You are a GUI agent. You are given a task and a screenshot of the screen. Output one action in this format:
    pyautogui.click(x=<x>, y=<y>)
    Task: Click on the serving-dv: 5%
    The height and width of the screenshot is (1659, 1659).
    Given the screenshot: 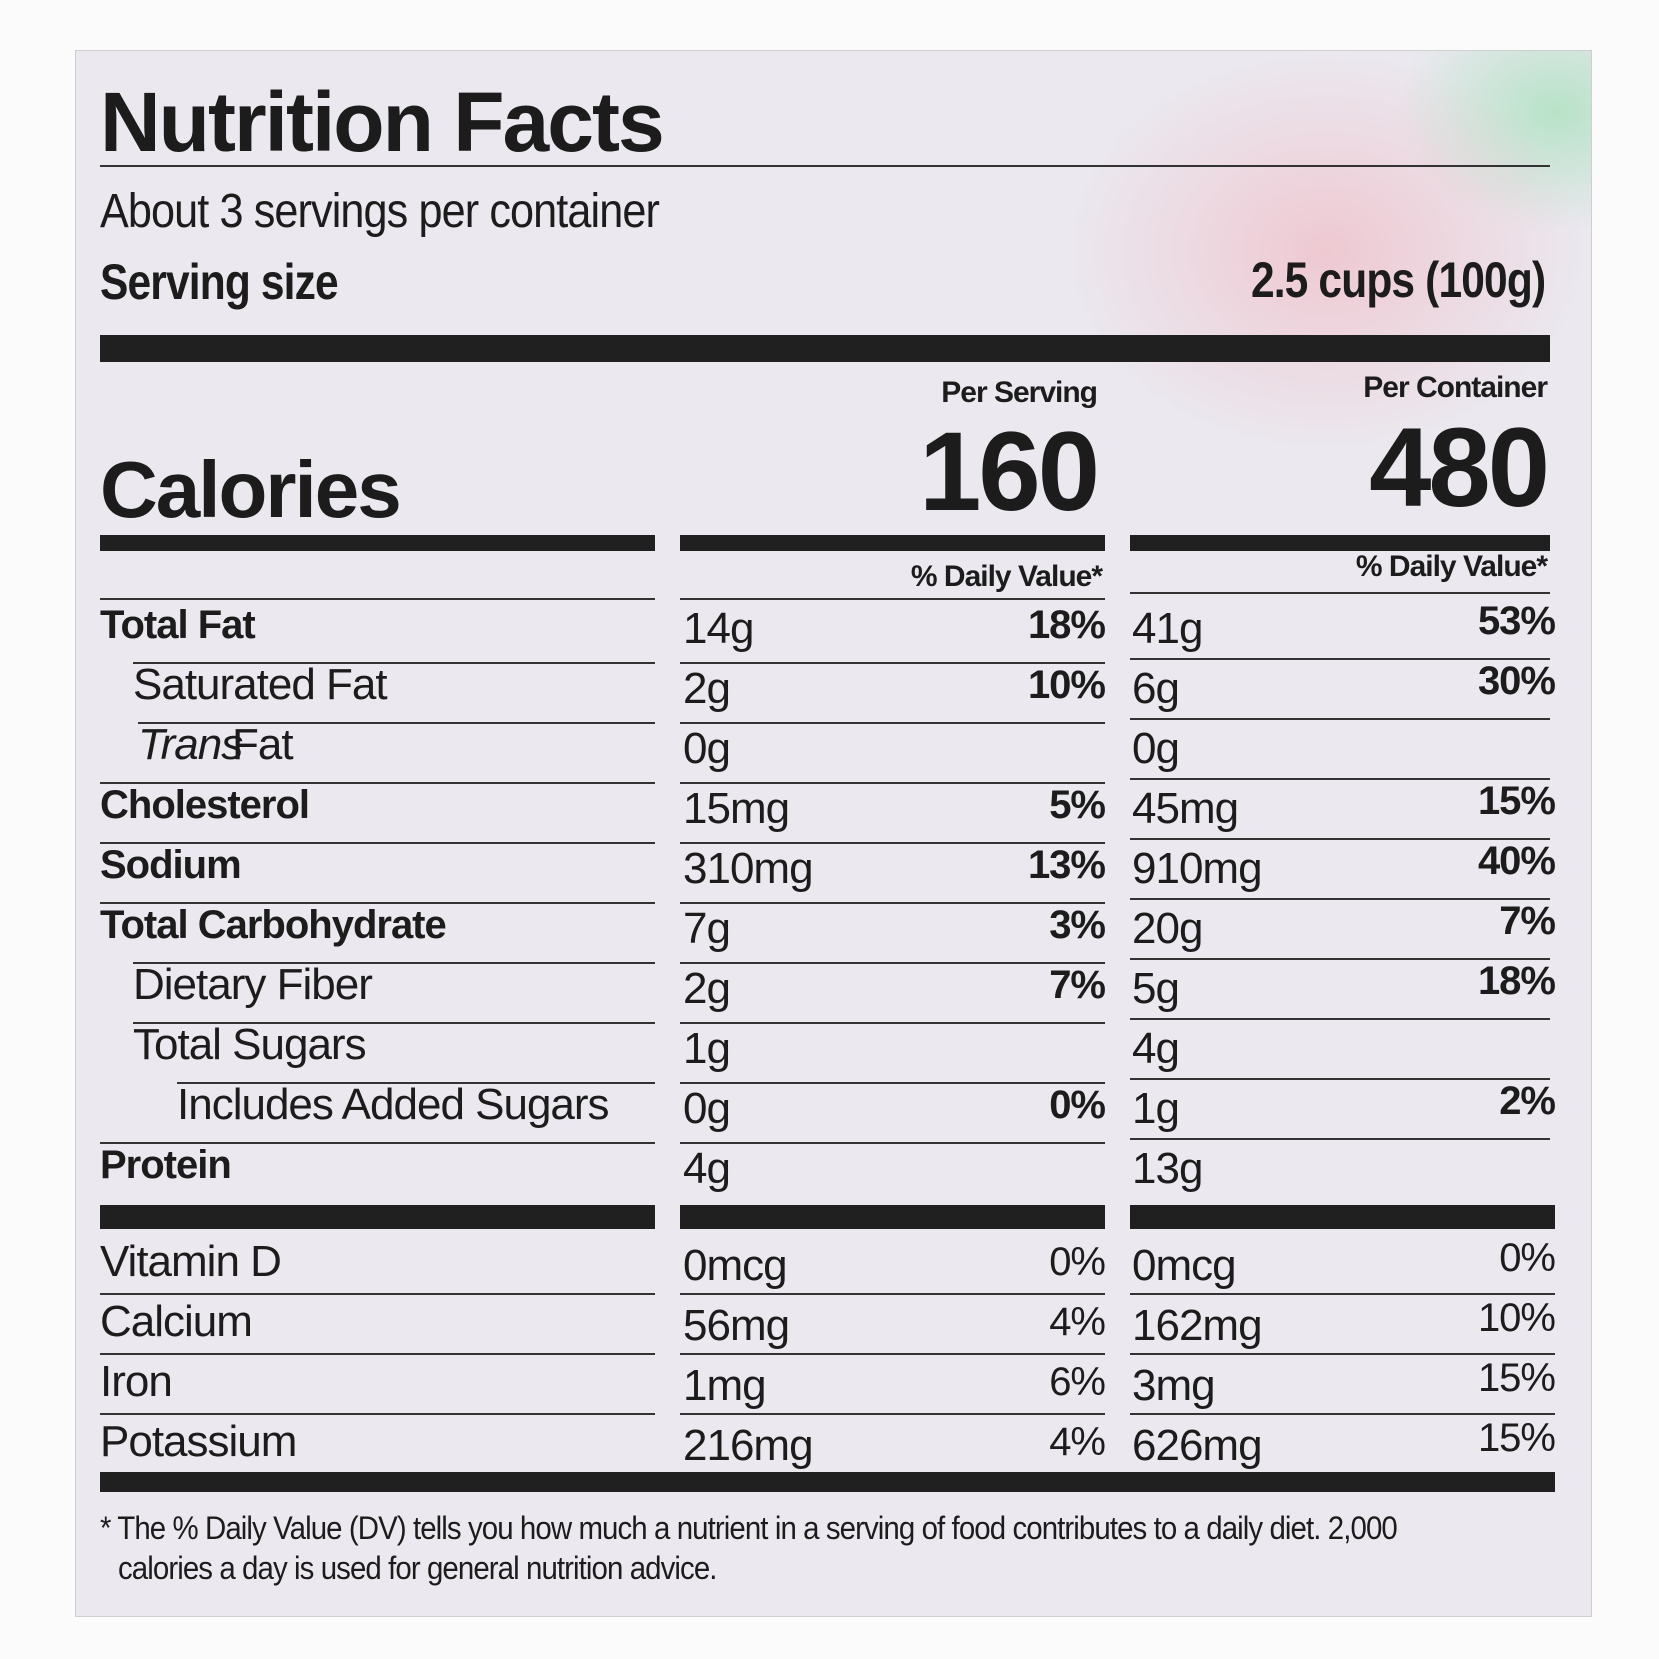 What is the action you would take?
    pyautogui.click(x=1077, y=805)
    